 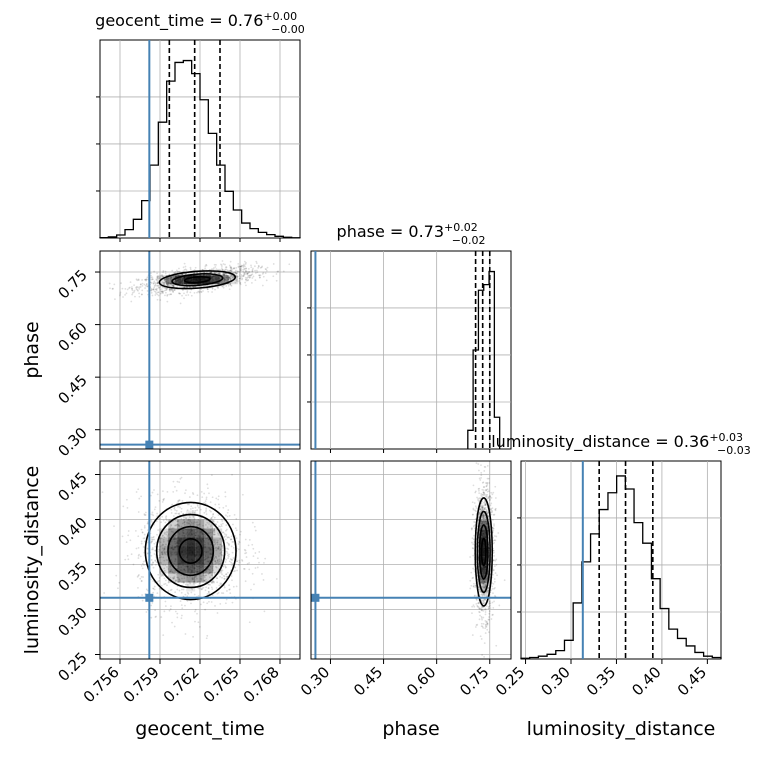 I want to click on y-axis-label-luminosity_distance: luminosity_distance, so click(x=32, y=560).